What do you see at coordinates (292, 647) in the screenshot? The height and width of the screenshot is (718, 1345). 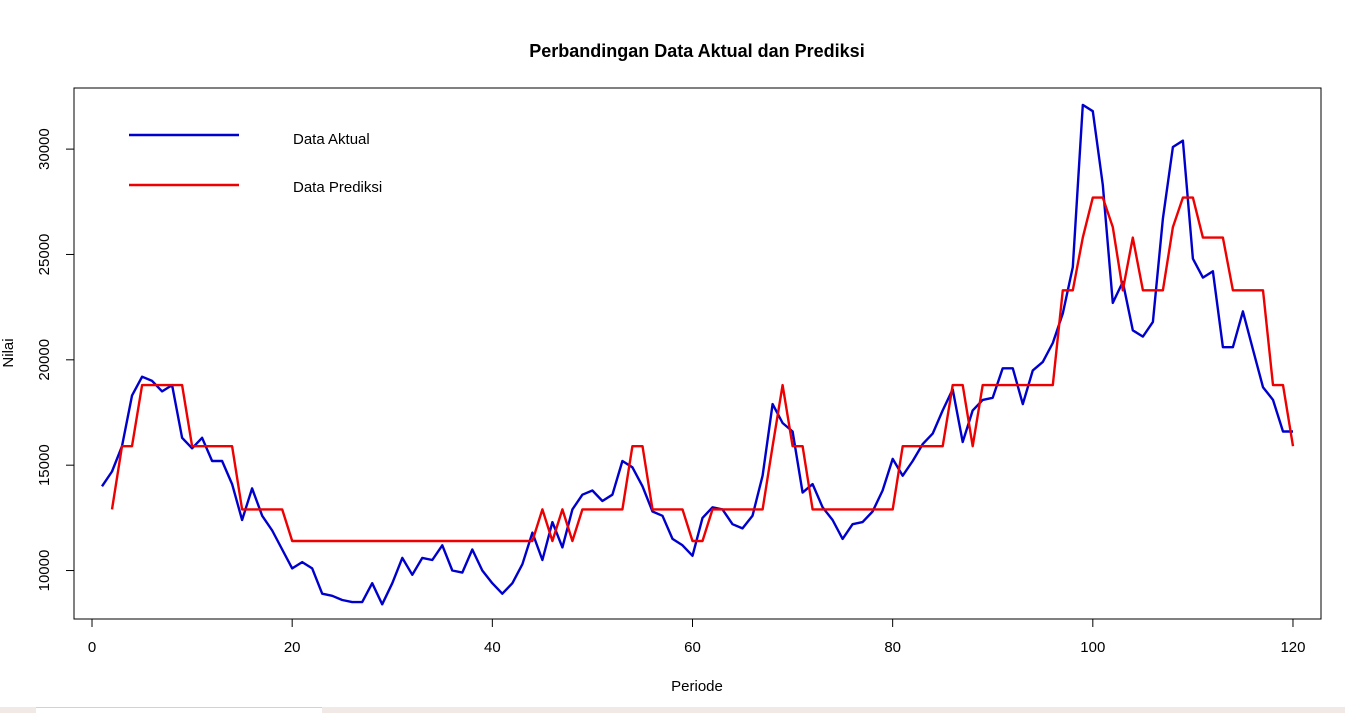 I see `x-tick-label: 20` at bounding box center [292, 647].